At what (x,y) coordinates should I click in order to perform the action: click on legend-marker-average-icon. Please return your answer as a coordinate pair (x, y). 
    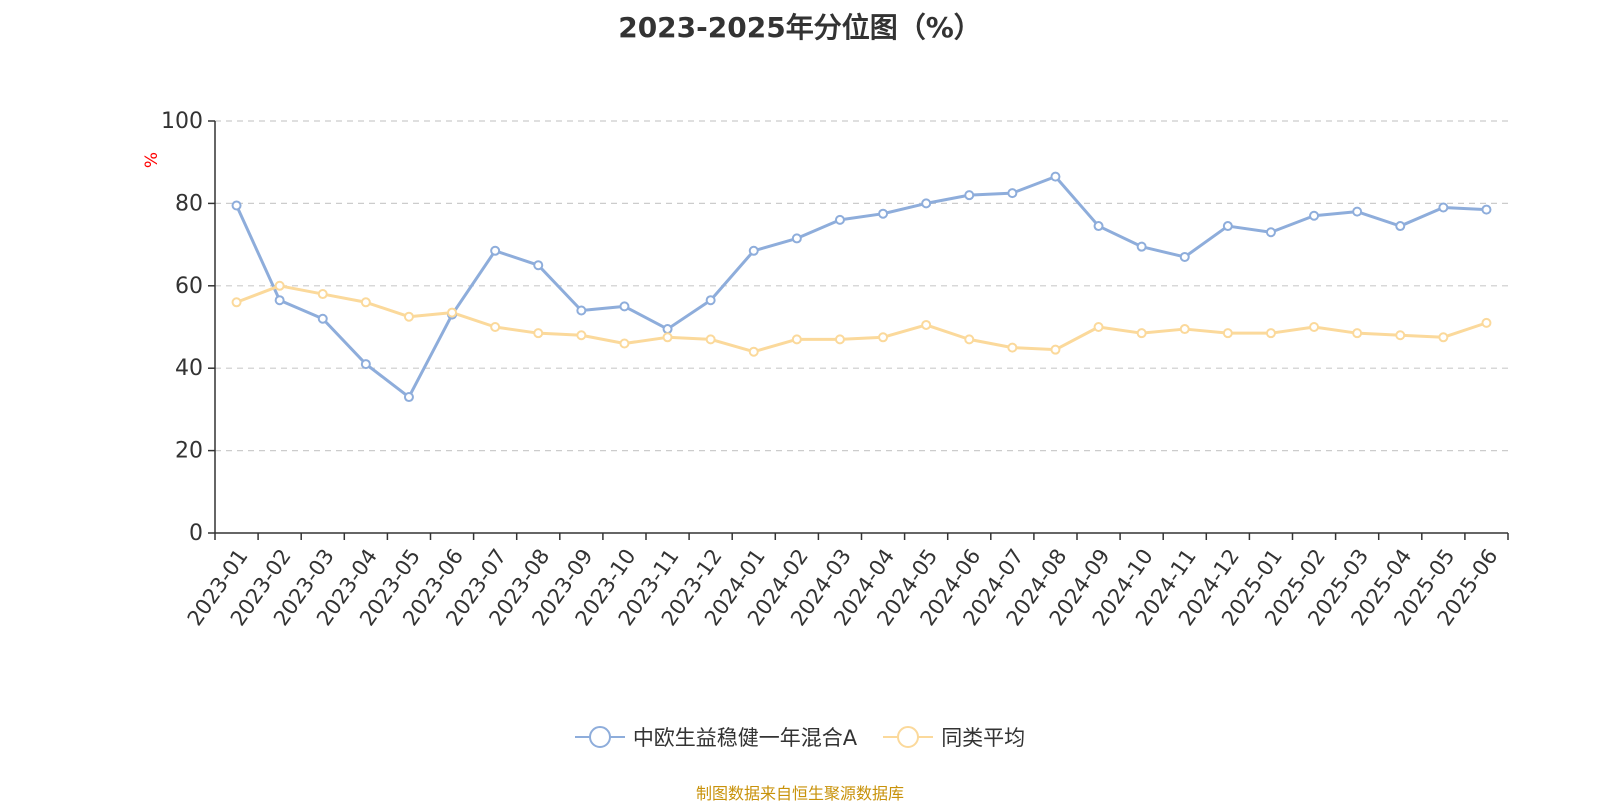
    Looking at the image, I should click on (908, 737).